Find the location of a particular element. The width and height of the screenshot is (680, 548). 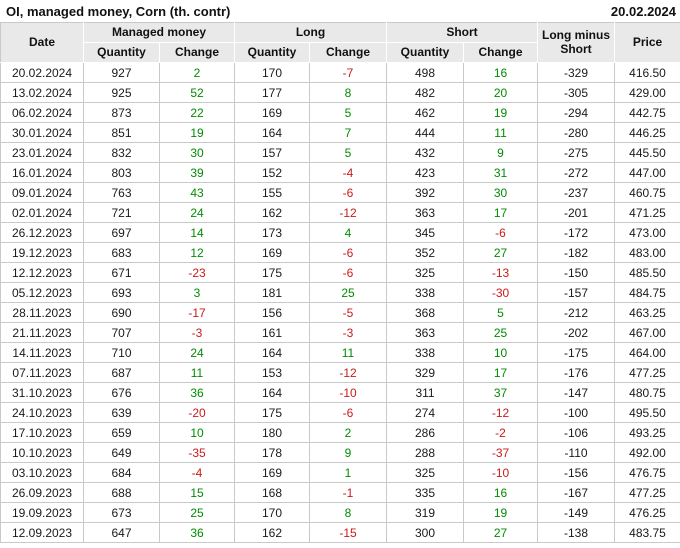

cell-short-quantity: 274 is located at coordinates (425, 412).